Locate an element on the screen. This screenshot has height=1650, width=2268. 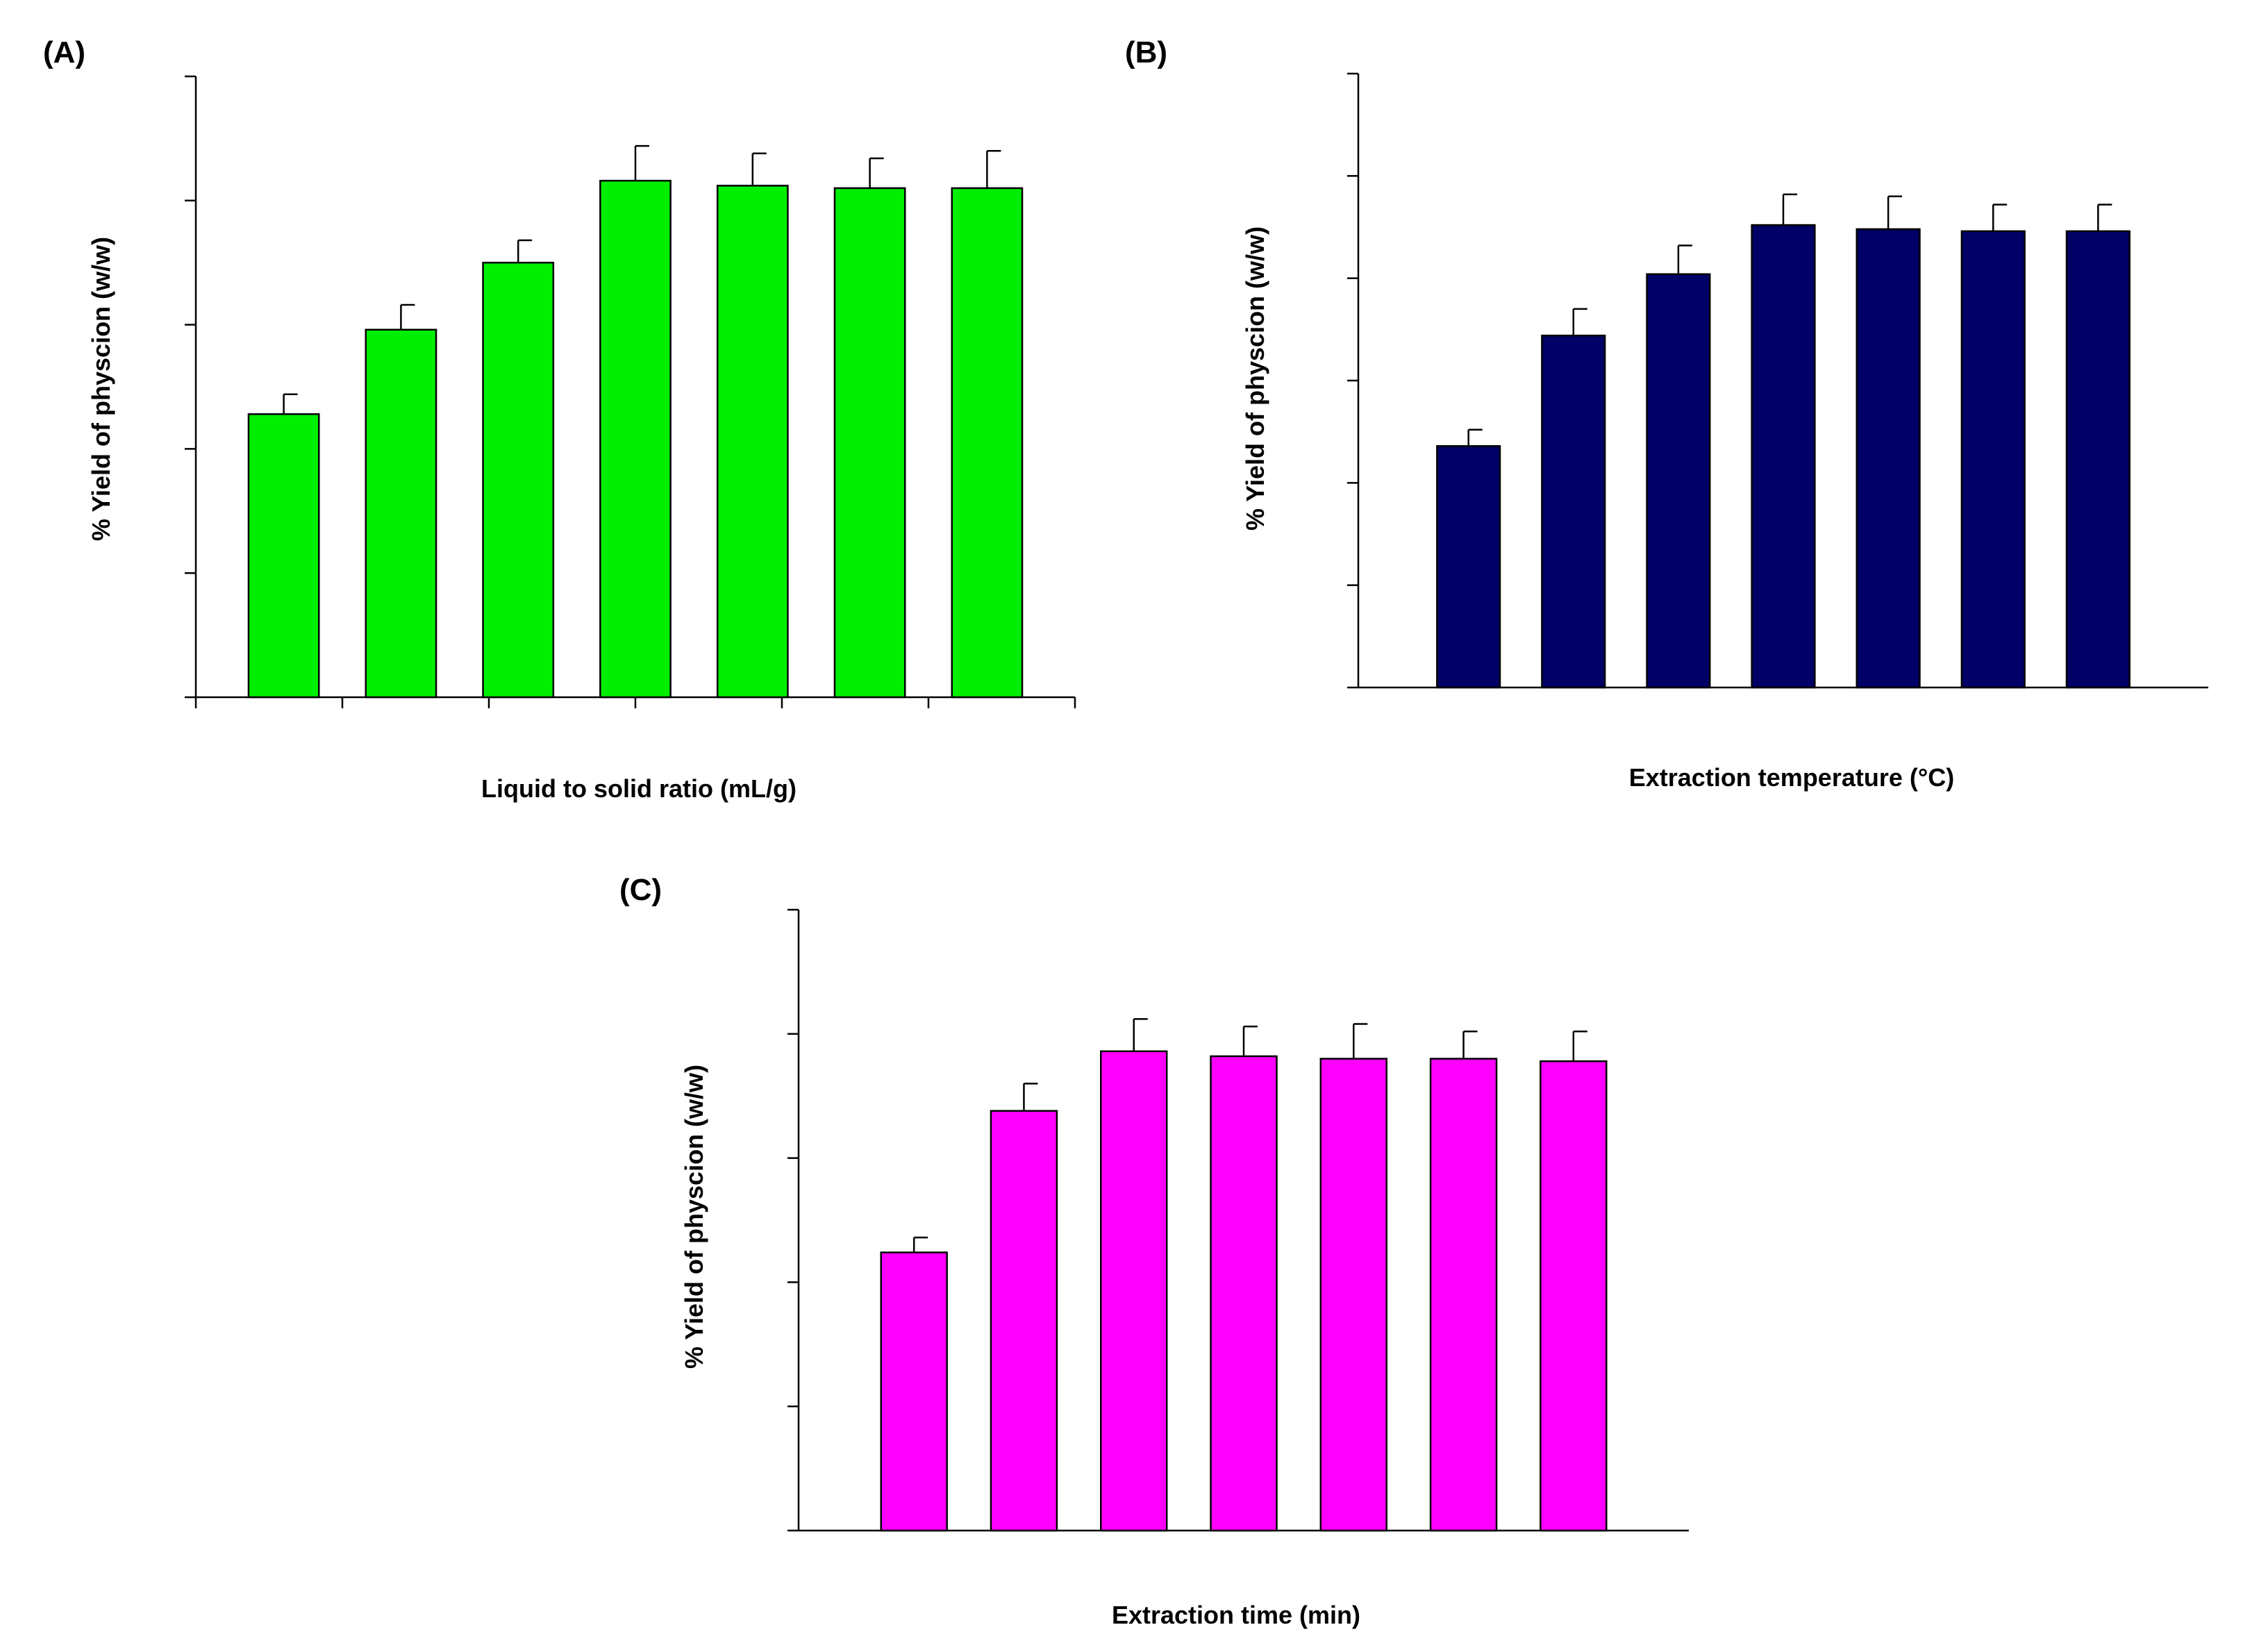
panel-b-y-axis-title: % Yield of physcion (w/w) is located at coordinates (1255, 378).